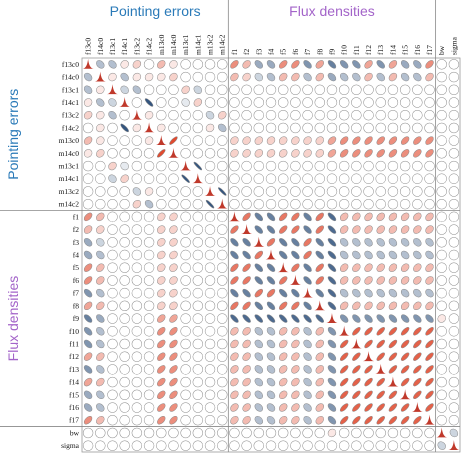 The width and height of the screenshot is (474, 474). I want to click on row-label: f11, so click(74, 343).